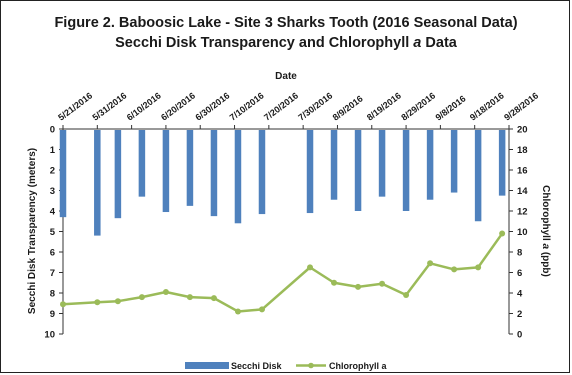  What do you see at coordinates (520, 294) in the screenshot?
I see `right-y-tick-label: 4` at bounding box center [520, 294].